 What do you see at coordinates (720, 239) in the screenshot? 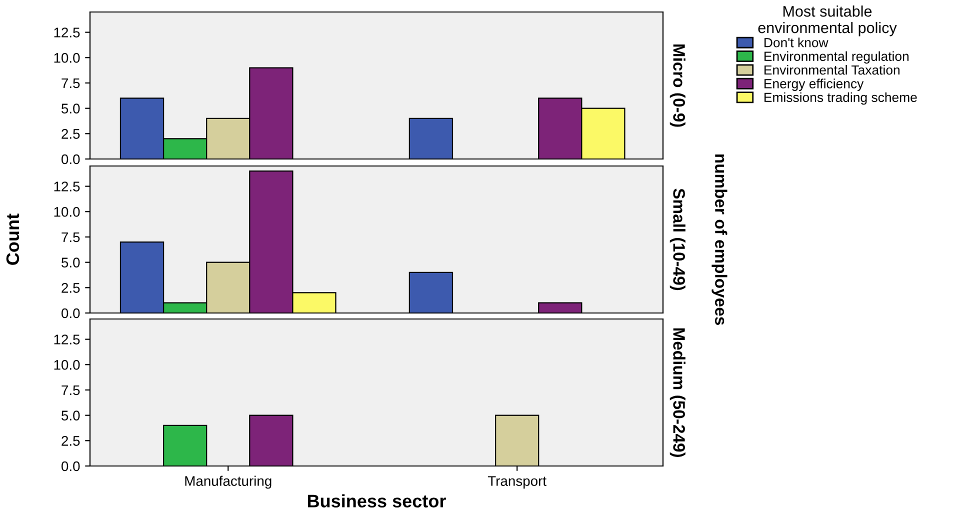
I see `text: number of employees` at bounding box center [720, 239].